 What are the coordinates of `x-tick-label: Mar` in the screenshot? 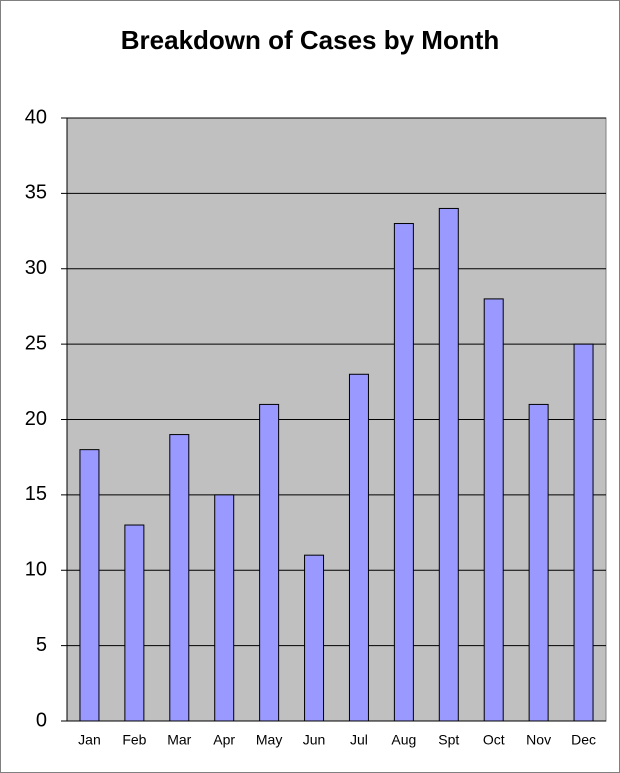 It's located at (179, 740).